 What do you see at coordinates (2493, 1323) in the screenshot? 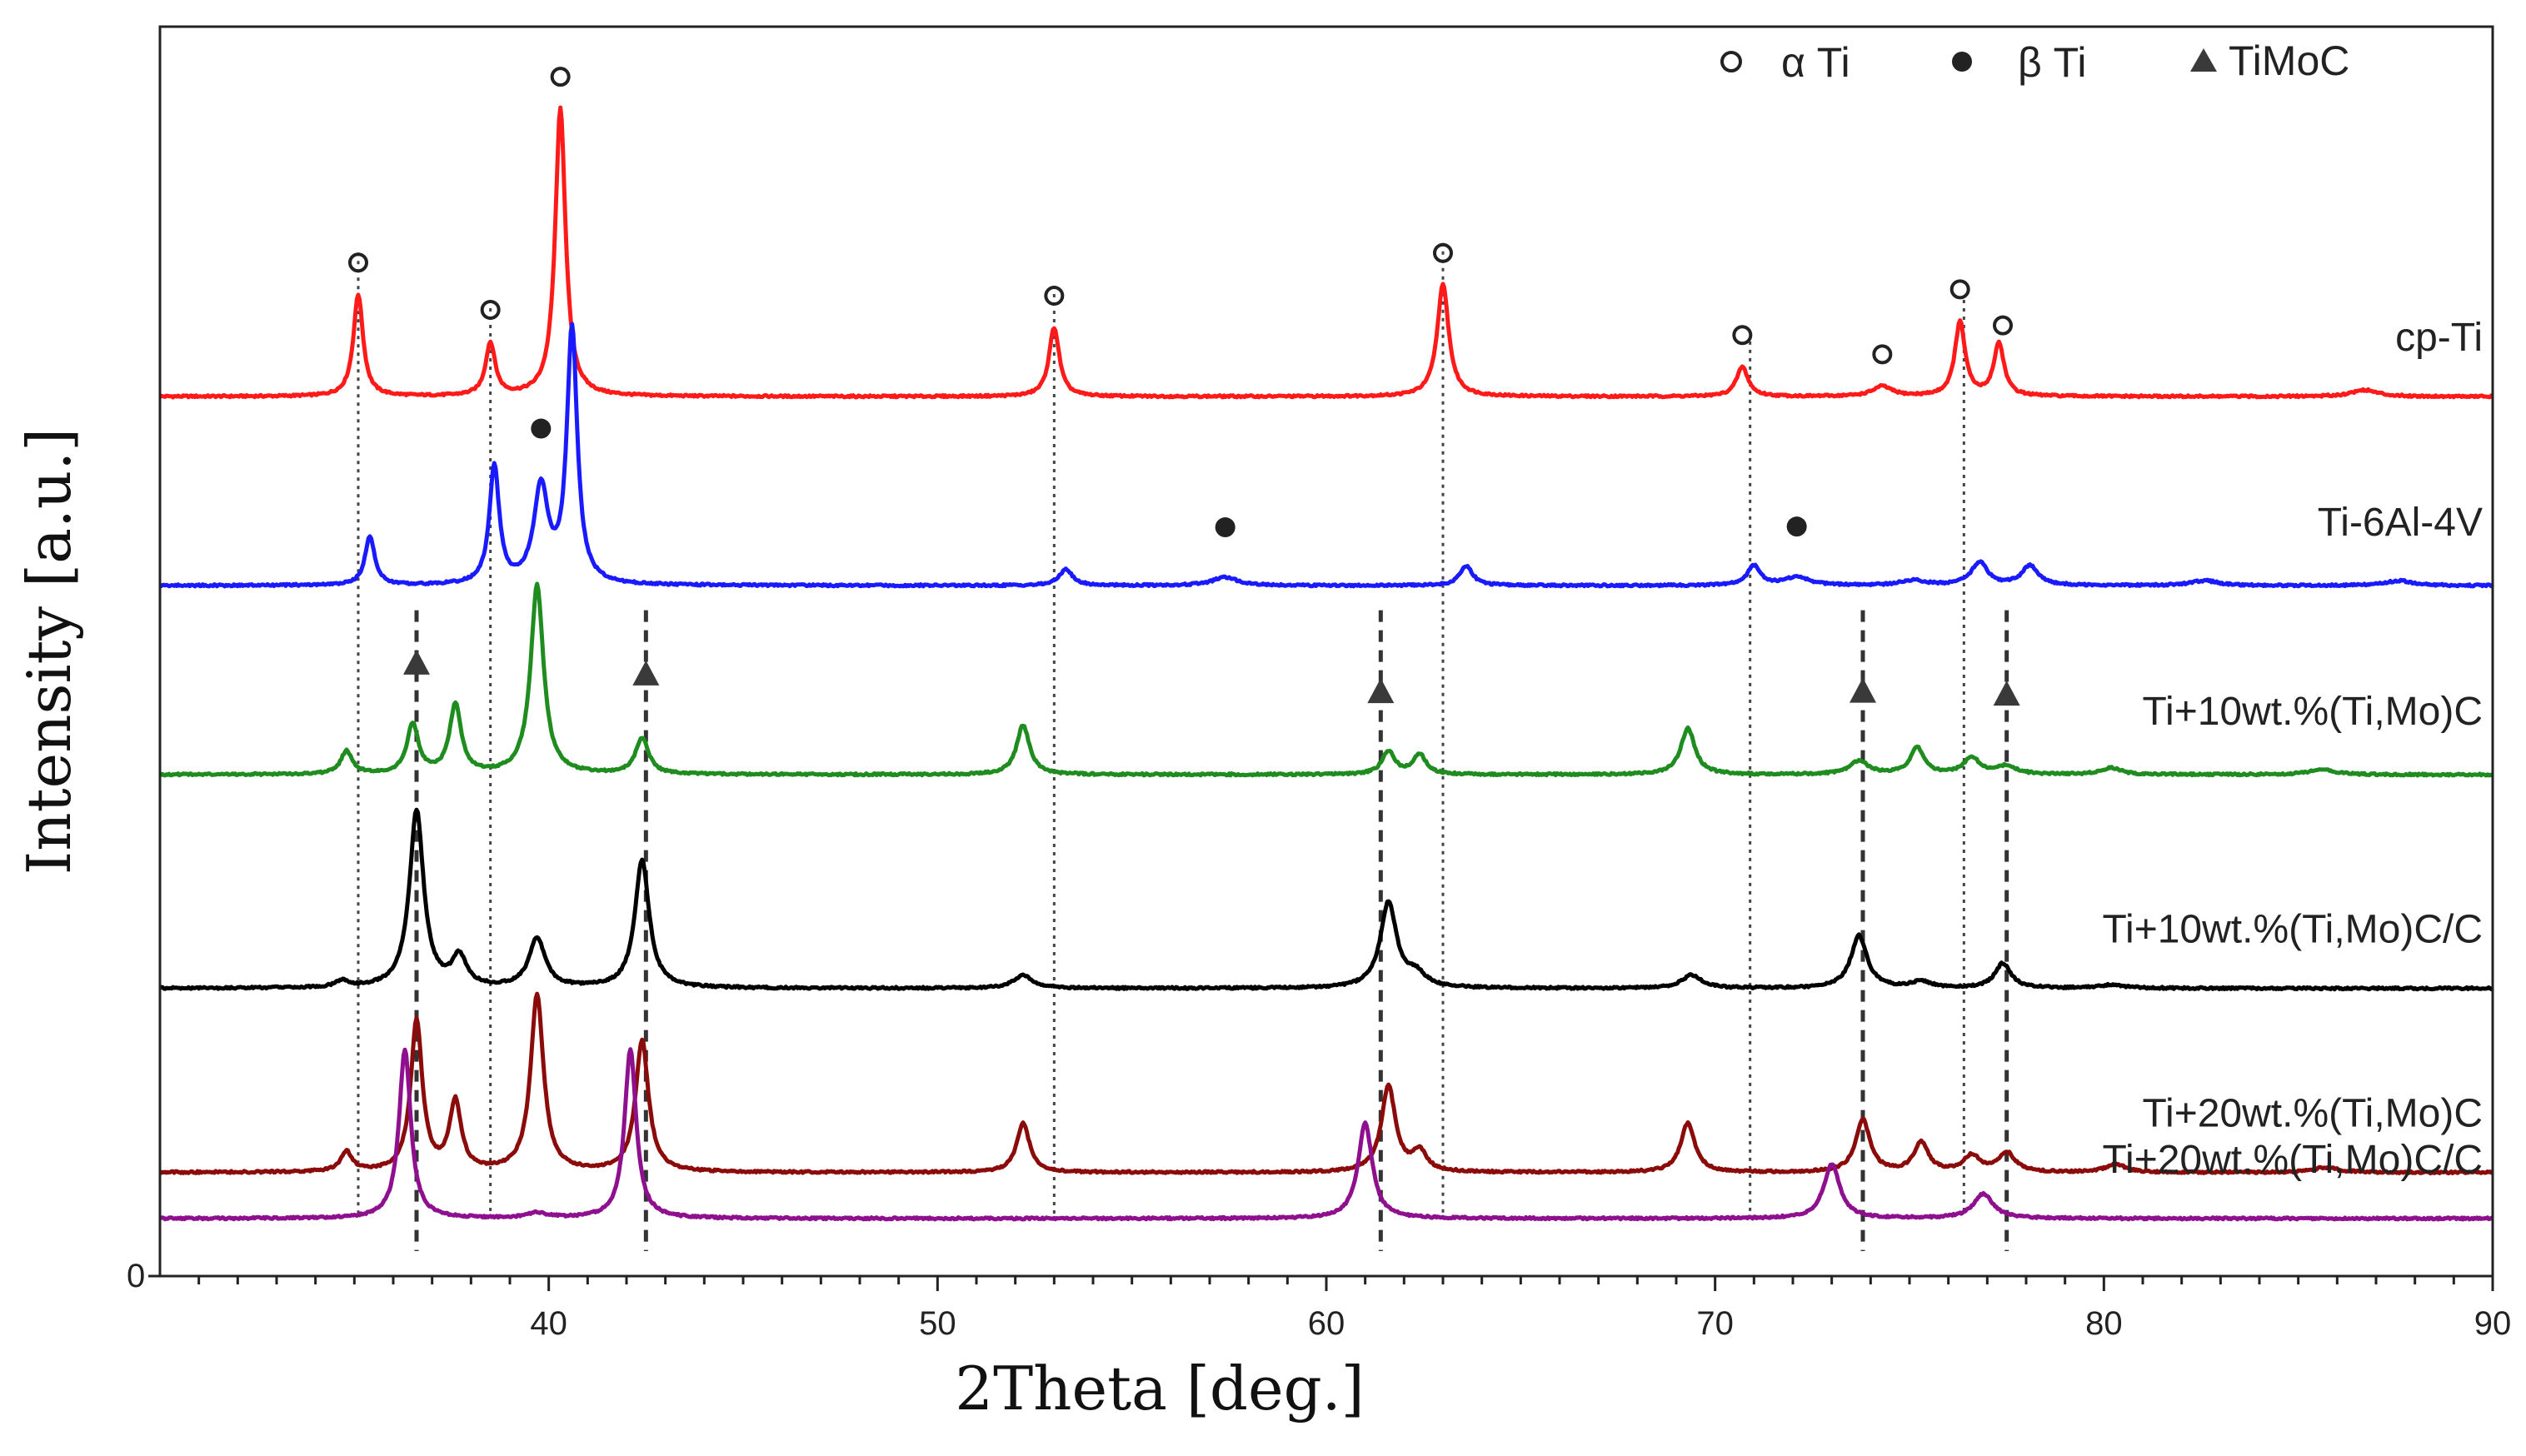
I see `x-tick-label: 90` at bounding box center [2493, 1323].